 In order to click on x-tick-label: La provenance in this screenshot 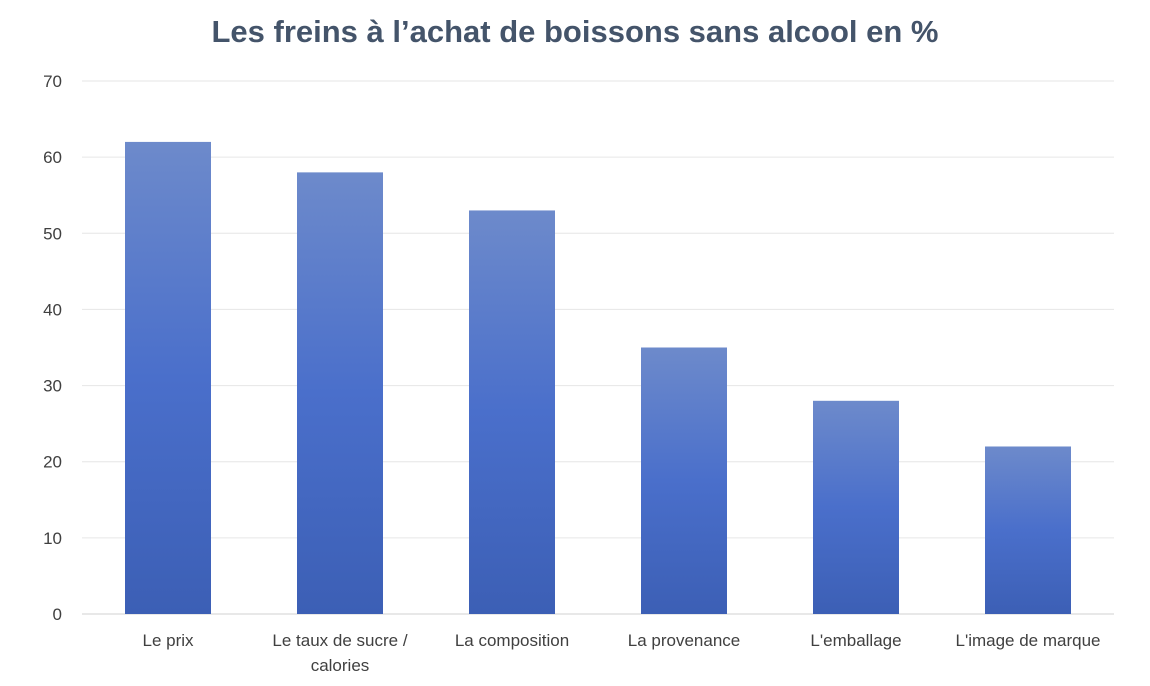, I will do `click(684, 640)`.